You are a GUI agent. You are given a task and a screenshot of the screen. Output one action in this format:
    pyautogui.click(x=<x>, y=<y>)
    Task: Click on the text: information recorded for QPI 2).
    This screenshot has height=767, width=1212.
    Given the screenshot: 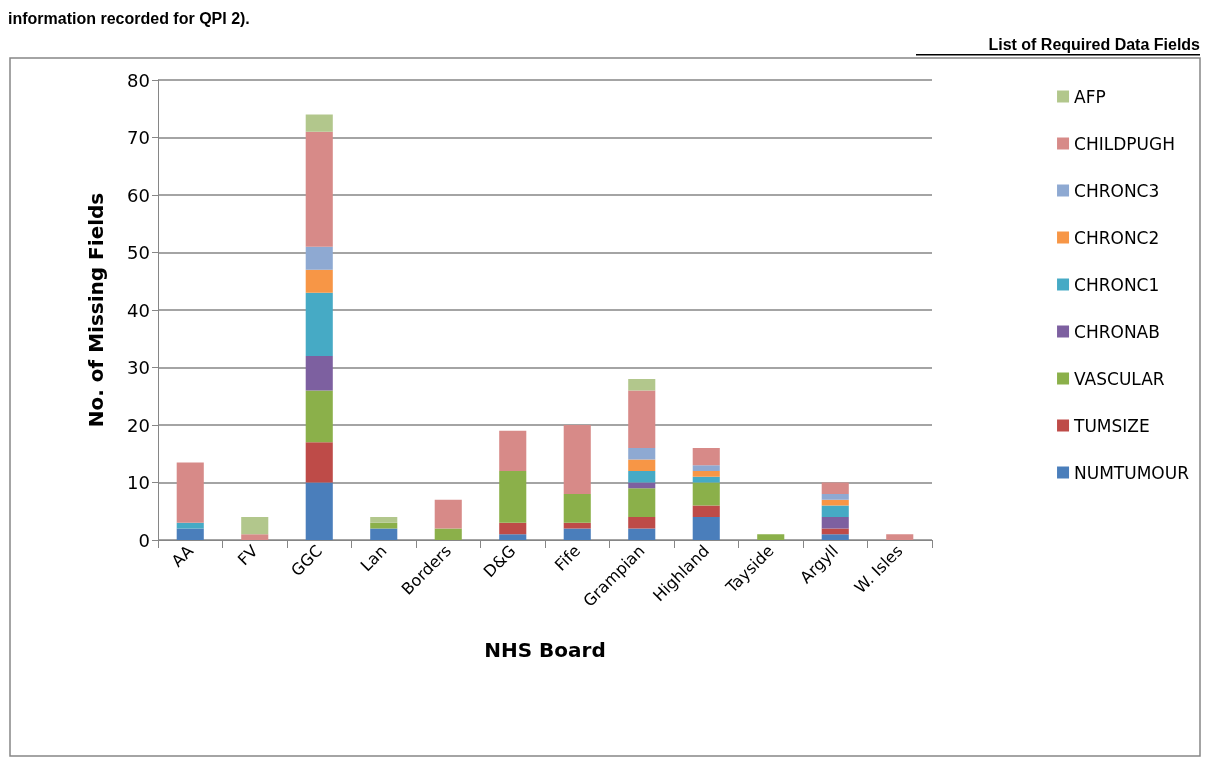 What is the action you would take?
    pyautogui.click(x=129, y=18)
    